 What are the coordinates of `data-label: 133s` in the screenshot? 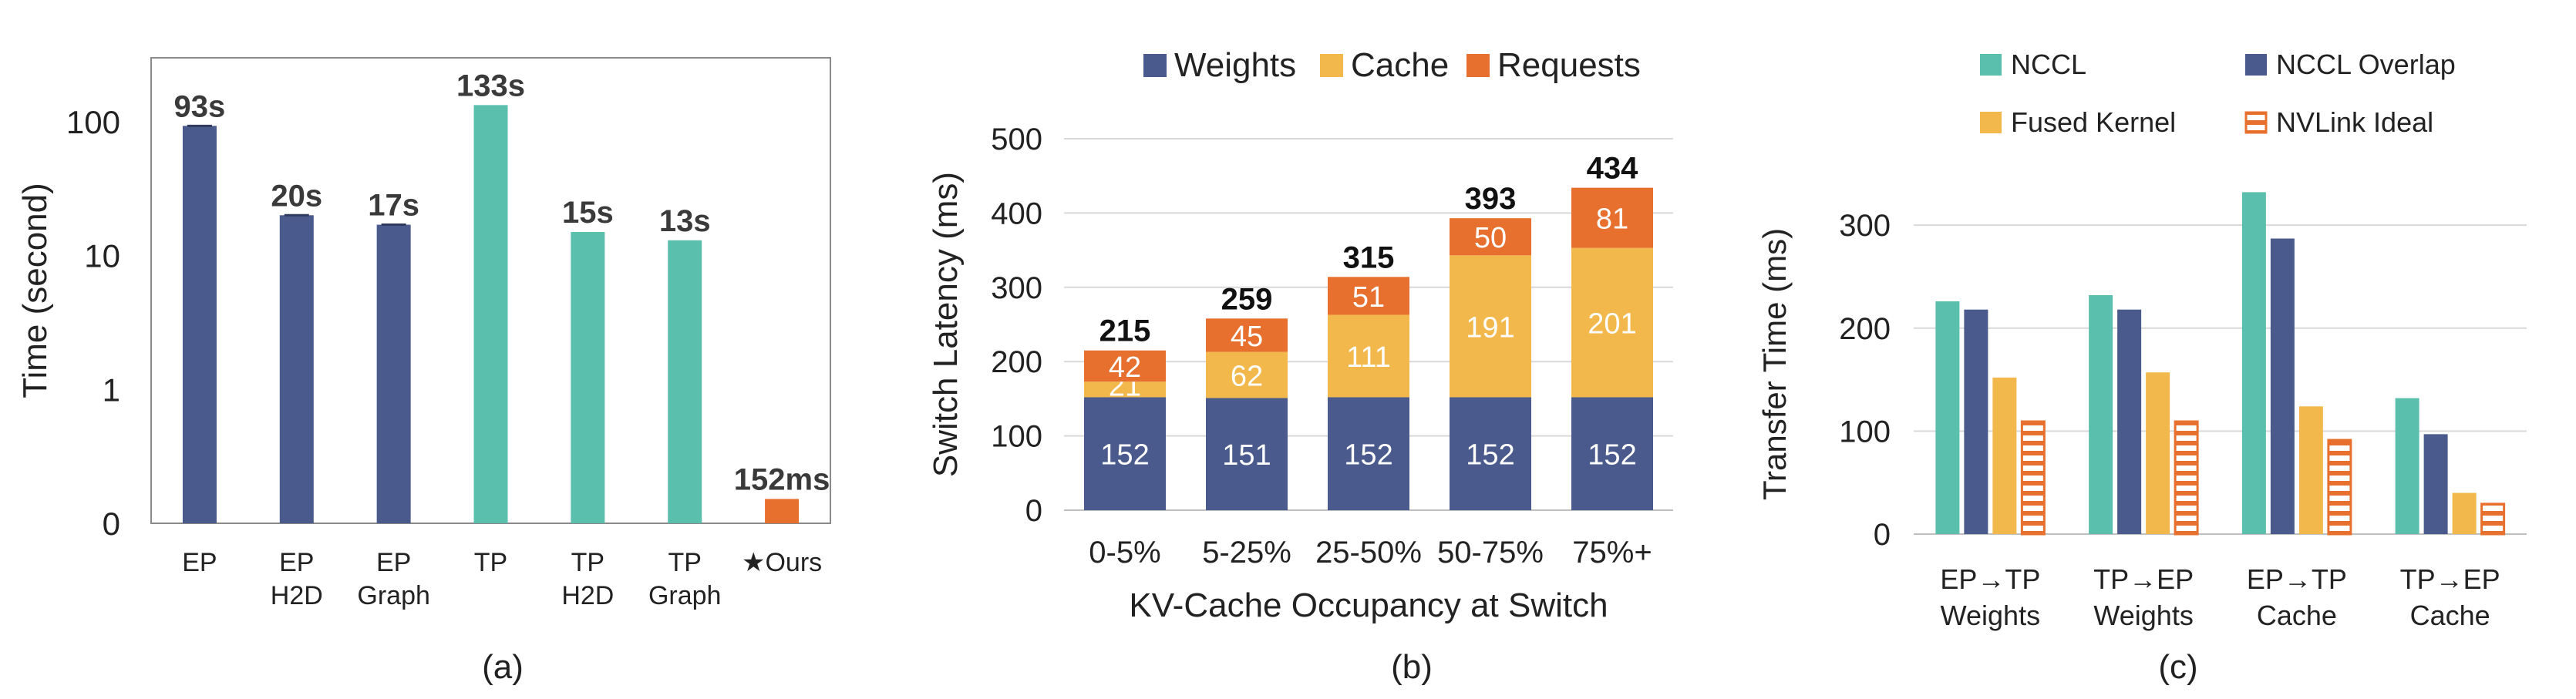 It's located at (491, 85).